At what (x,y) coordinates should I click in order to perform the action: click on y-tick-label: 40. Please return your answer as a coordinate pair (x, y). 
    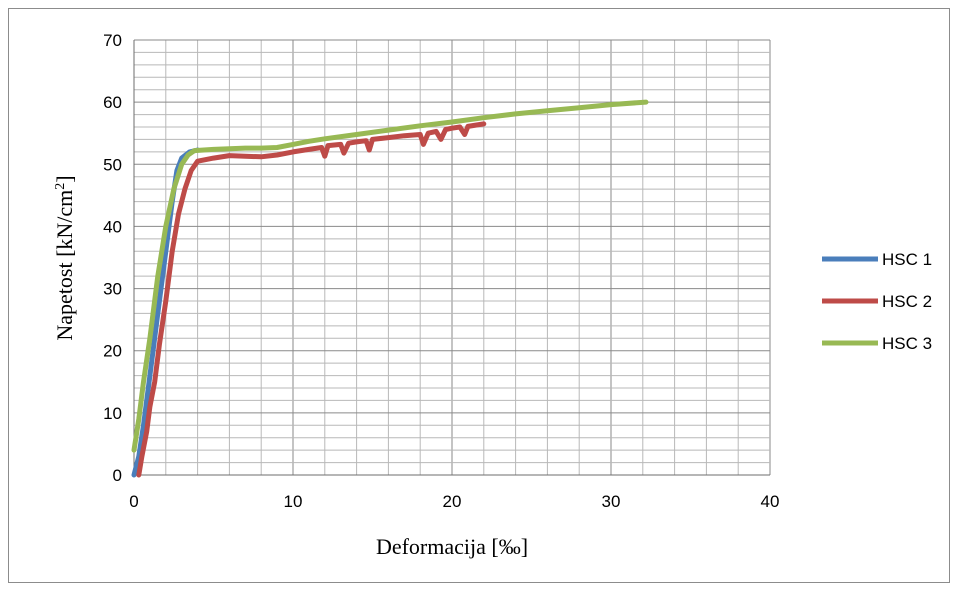
    Looking at the image, I should click on (112, 226).